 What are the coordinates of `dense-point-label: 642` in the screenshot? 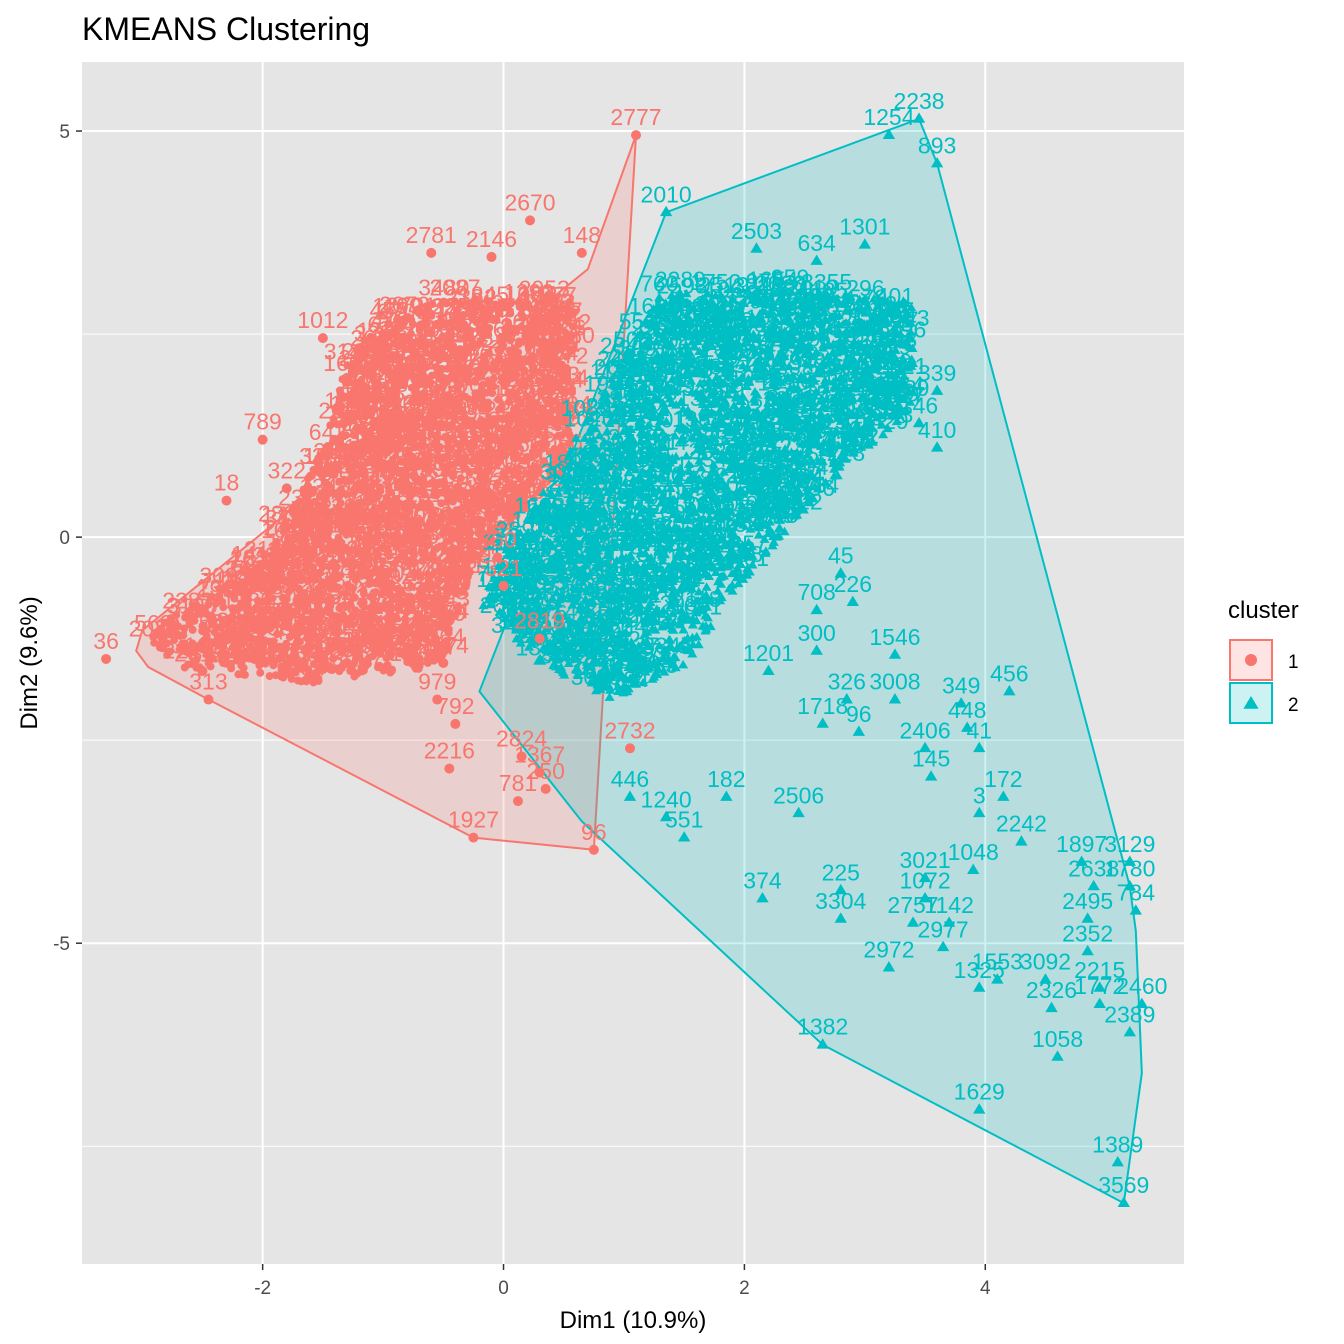 It's located at (328, 432).